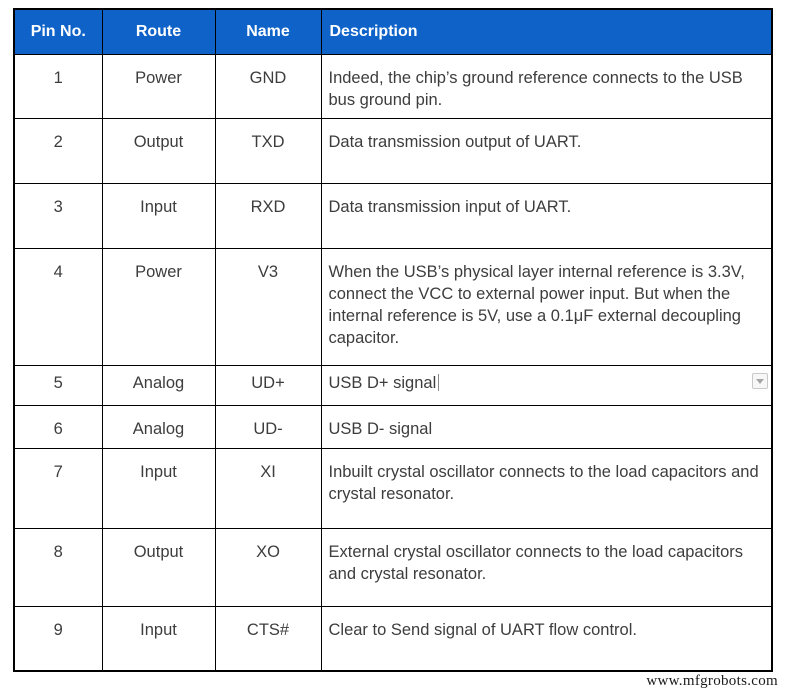 The width and height of the screenshot is (787, 690). Describe the element at coordinates (268, 426) in the screenshot. I see `name-cell: UD-` at that location.